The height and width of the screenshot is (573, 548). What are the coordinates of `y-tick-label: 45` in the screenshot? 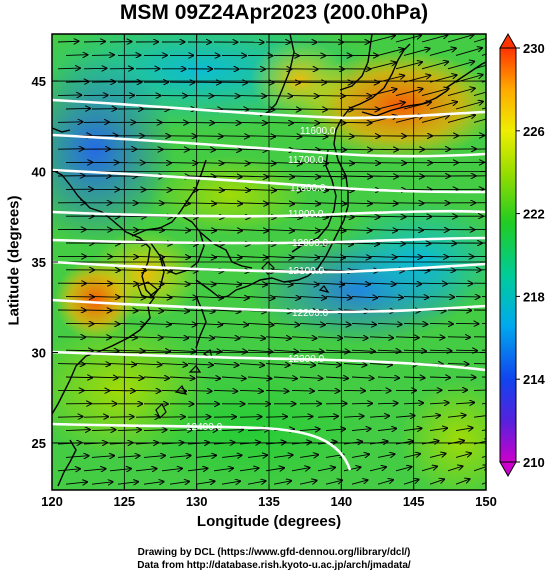 It's located at (39, 81).